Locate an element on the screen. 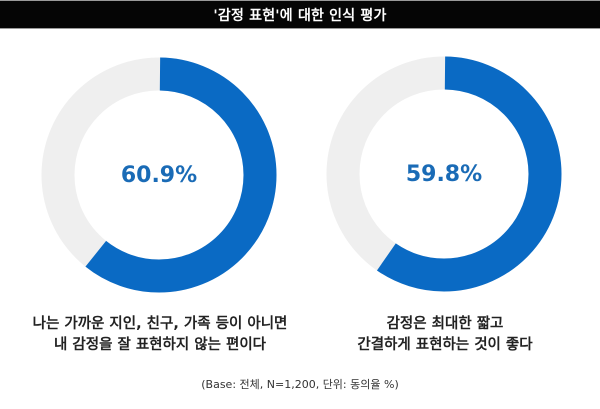  title-bar: '감정 표현'에 대한 인식 평가 is located at coordinates (300, 14).